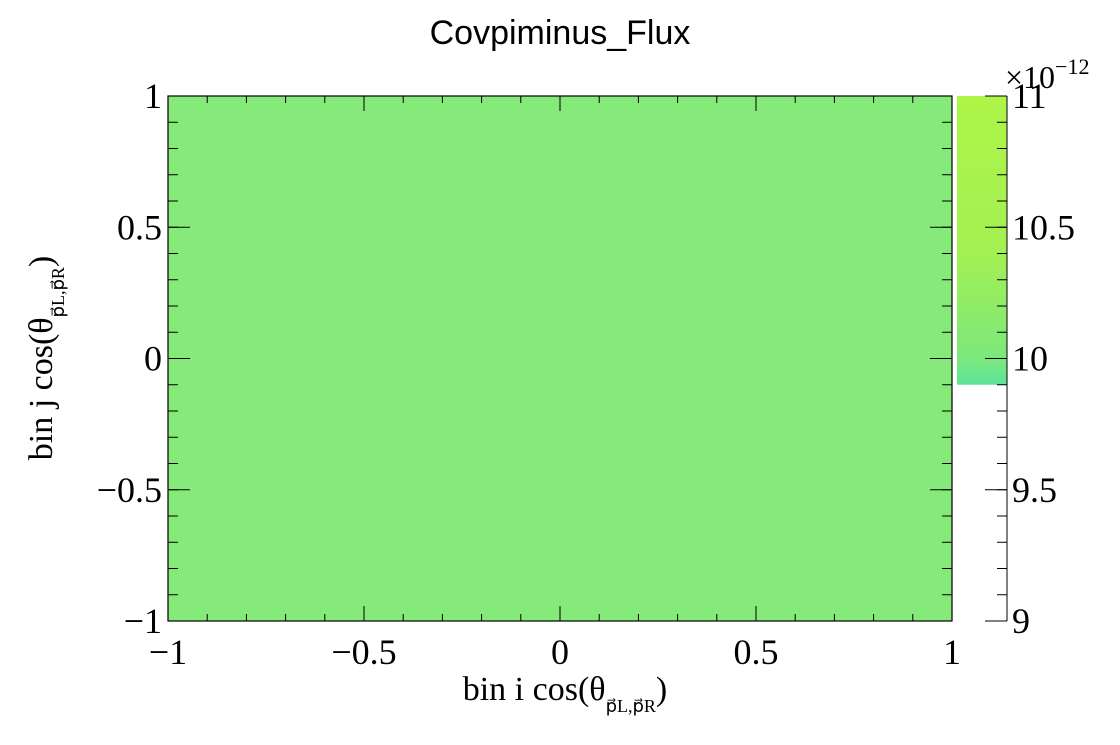 This screenshot has width=1120, height=745. I want to click on colorbar-tick-label: 11, so click(1029, 96).